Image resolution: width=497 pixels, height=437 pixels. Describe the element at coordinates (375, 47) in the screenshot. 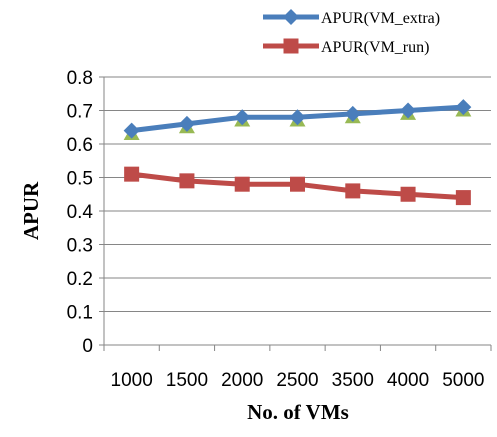

I see `legend-label: APUR(VM_run)` at that location.